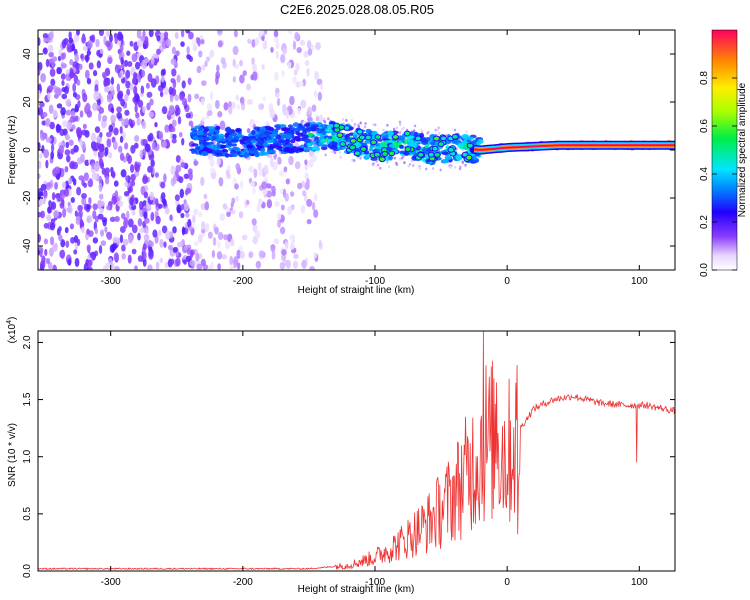 The height and width of the screenshot is (600, 750). What do you see at coordinates (357, 9) in the screenshot?
I see `figure-title: C2E6.2025.028.08.05.R05` at bounding box center [357, 9].